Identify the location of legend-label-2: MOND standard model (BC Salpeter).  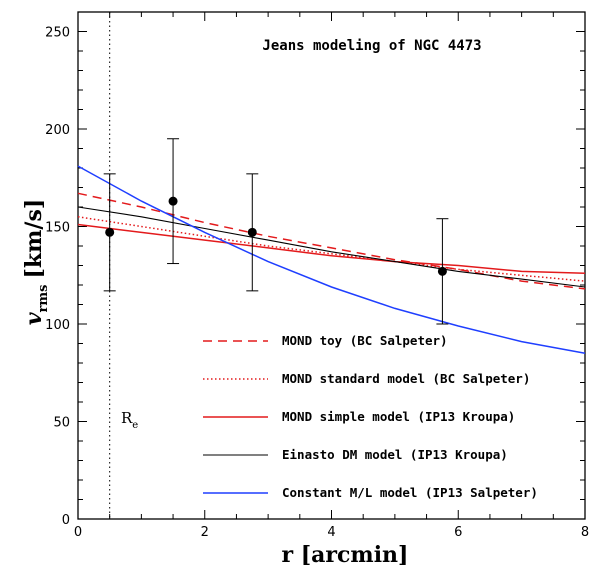
(406, 378).